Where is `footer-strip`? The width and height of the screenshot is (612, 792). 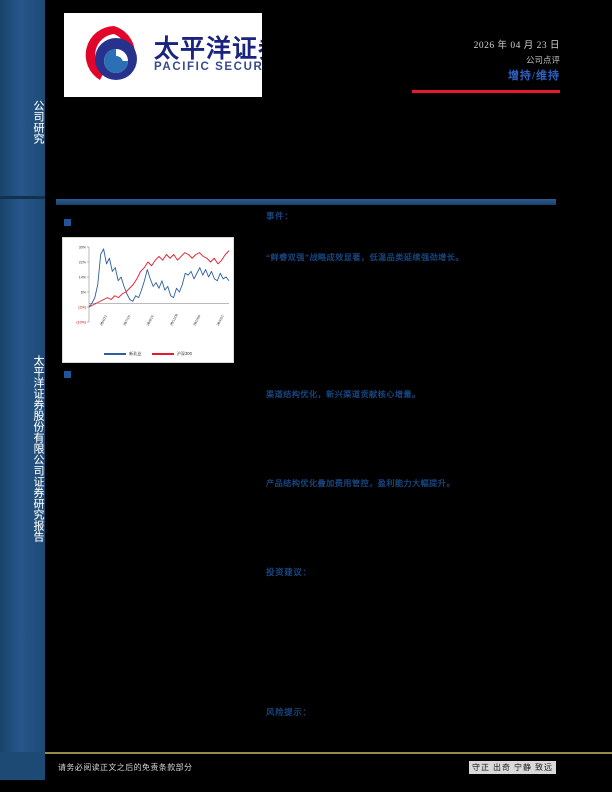 footer-strip is located at coordinates (306, 786).